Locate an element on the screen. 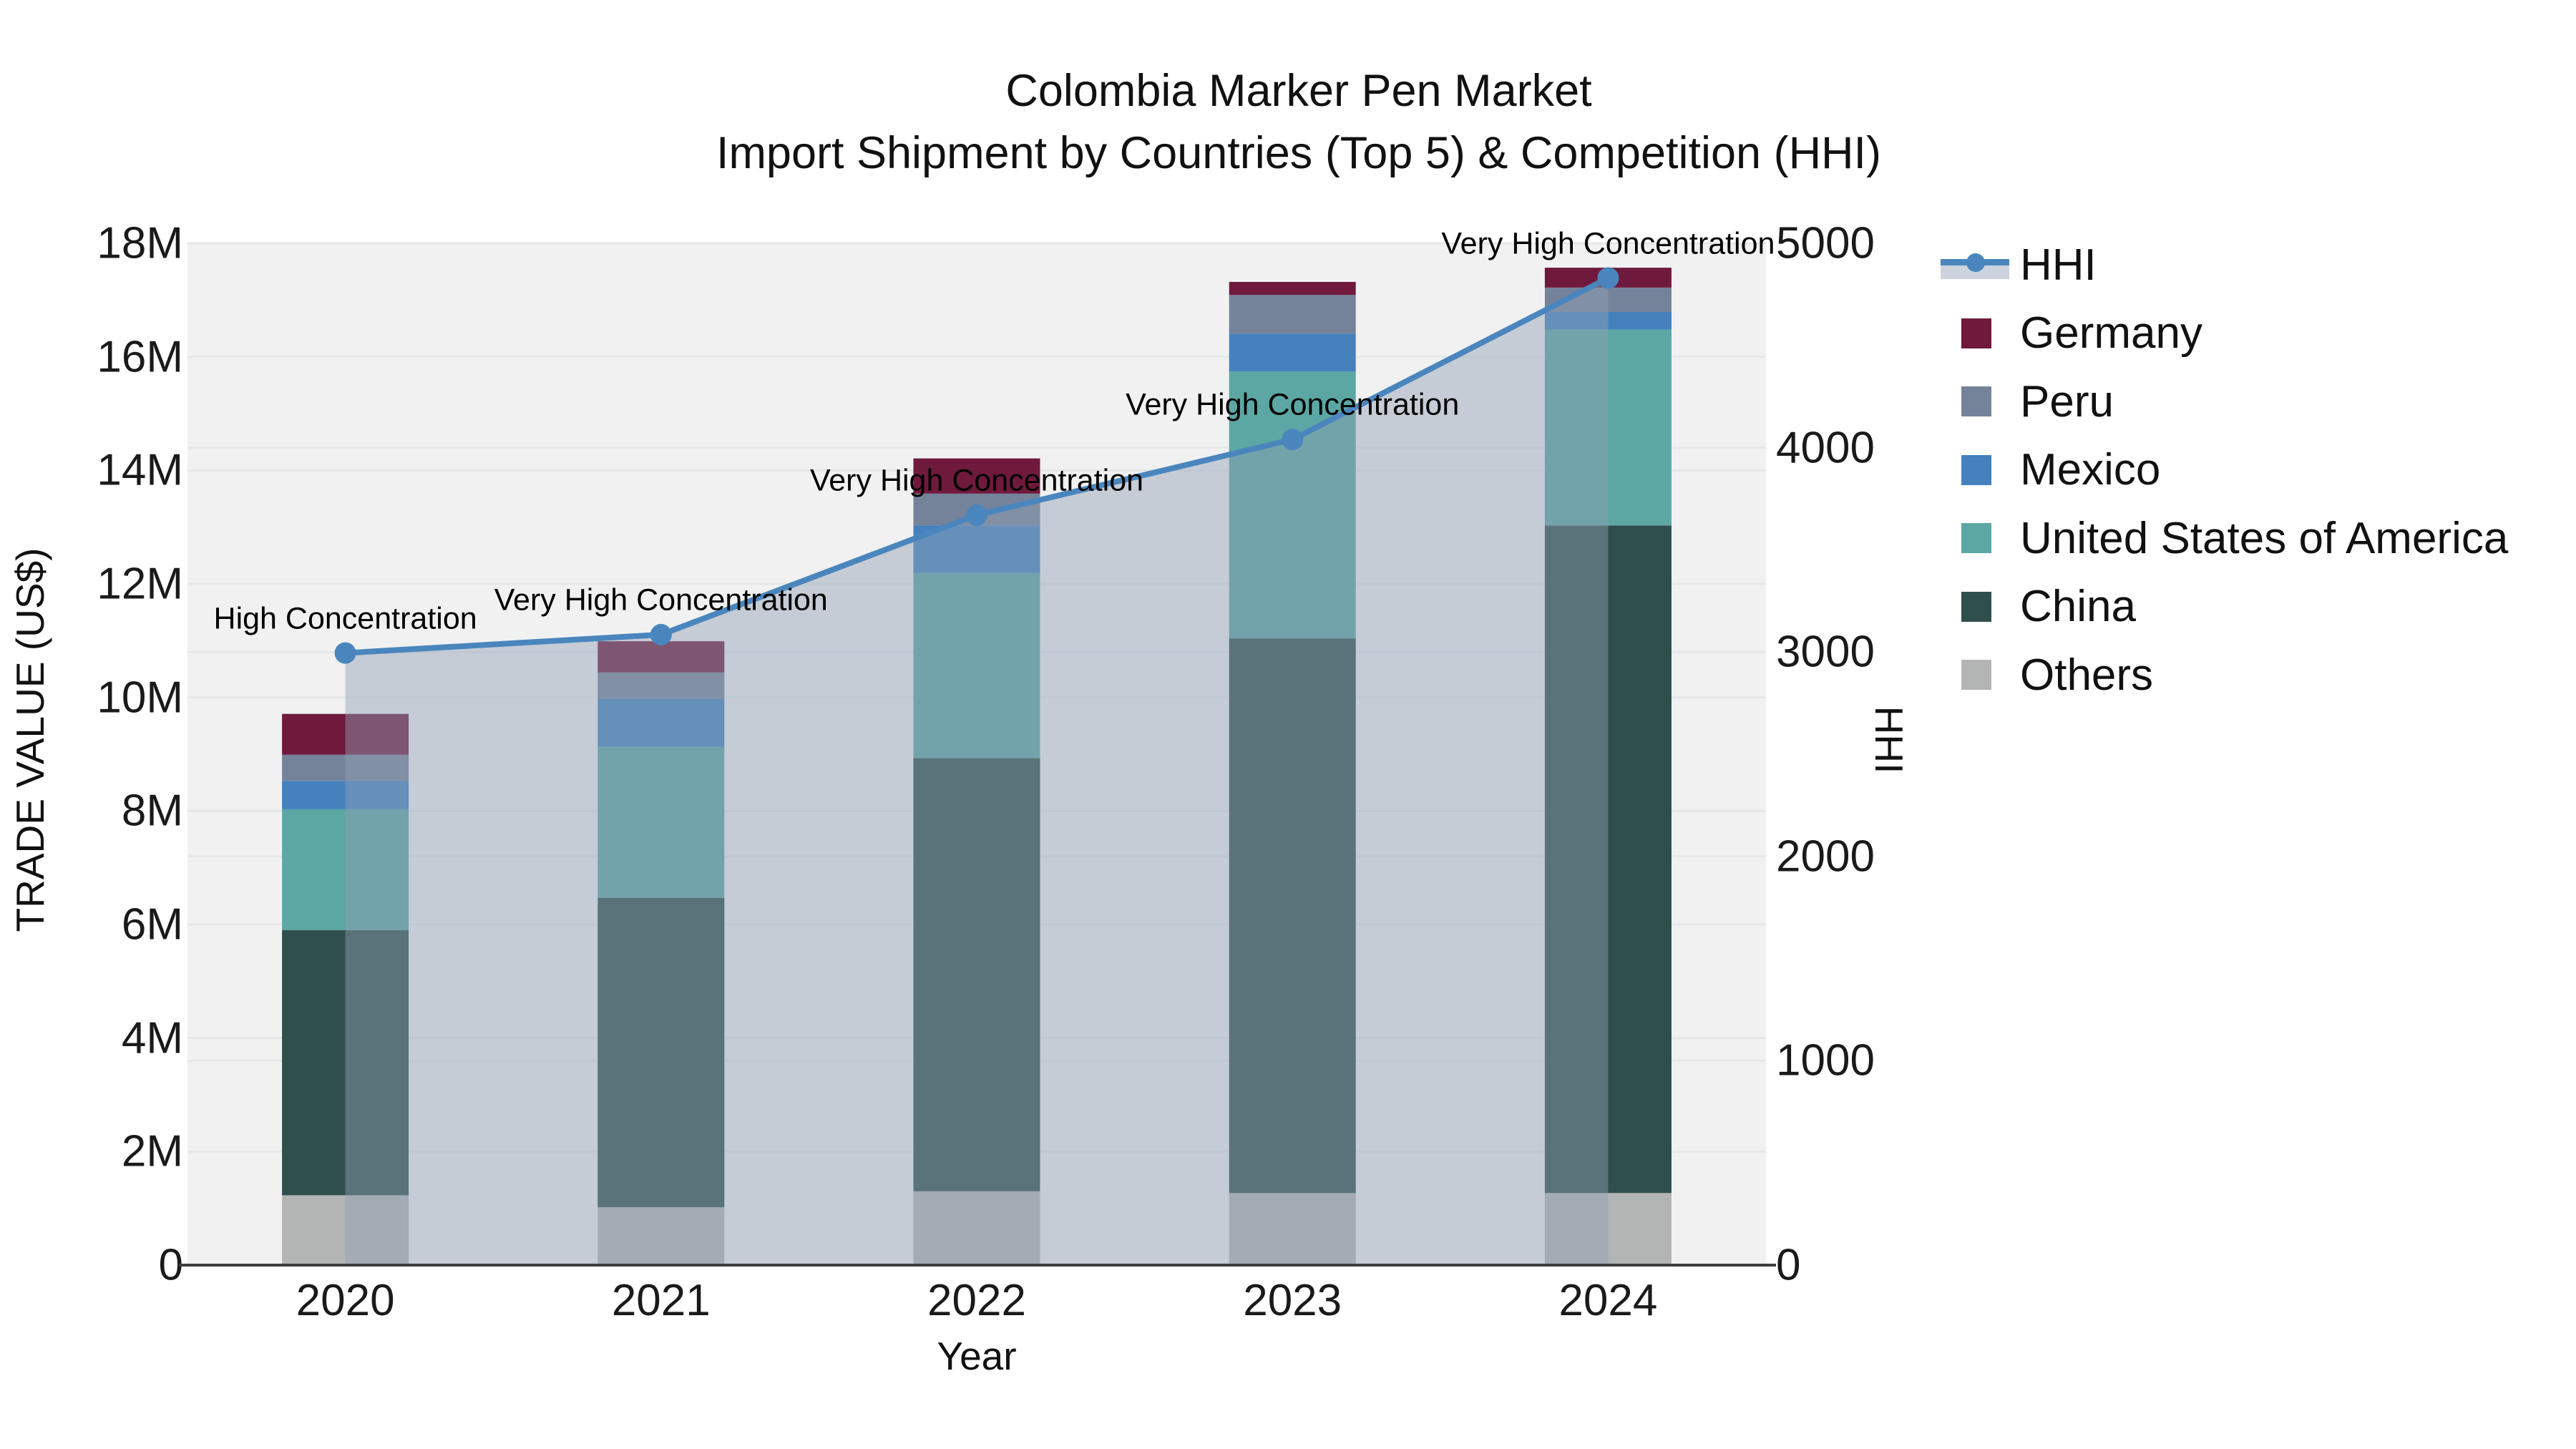 The height and width of the screenshot is (1449, 2576). legend-label: China is located at coordinates (2078, 606).